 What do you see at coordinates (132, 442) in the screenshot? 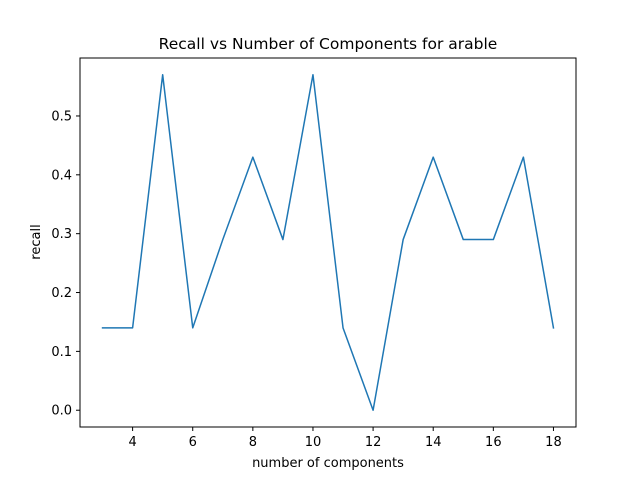
I see `x-tick-label: 4` at bounding box center [132, 442].